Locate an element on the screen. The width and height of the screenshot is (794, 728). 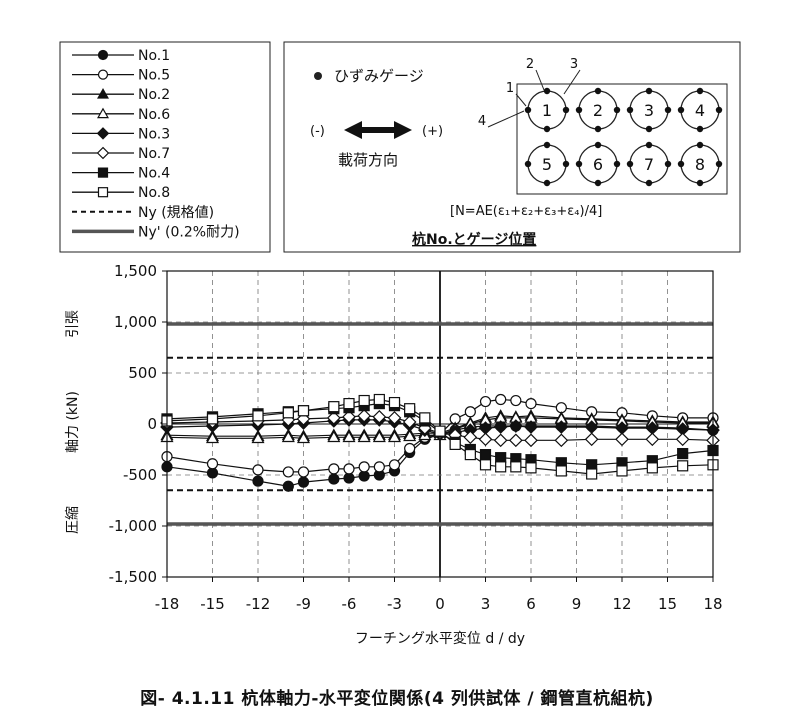
gauge-number: 4 is located at coordinates (482, 121).